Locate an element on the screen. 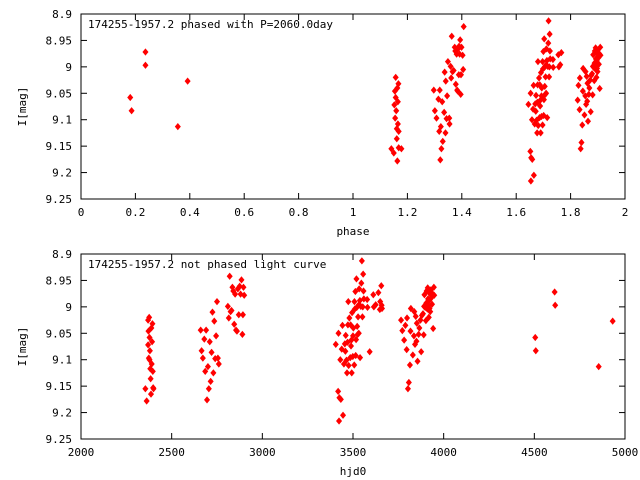 Image resolution: width=640 pixels, height=480 pixels. x-tick-label: 0.2 is located at coordinates (135, 212).